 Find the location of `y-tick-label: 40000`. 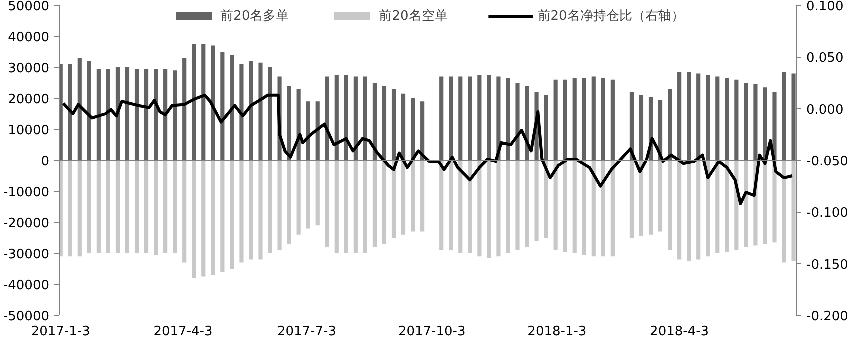

y-tick-label: 40000 is located at coordinates (29, 38).